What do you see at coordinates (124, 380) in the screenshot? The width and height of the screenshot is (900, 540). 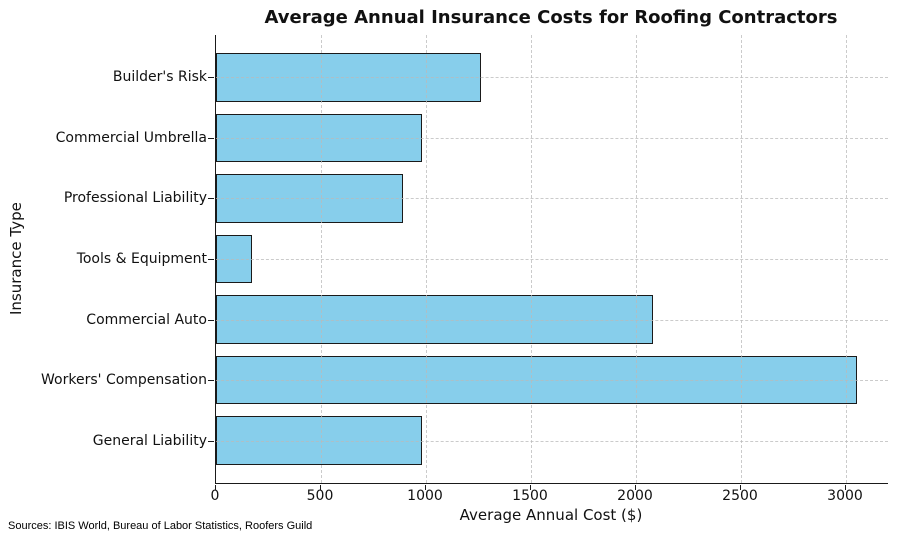 I see `y-tick-label: Workers' Compensation` at bounding box center [124, 380].